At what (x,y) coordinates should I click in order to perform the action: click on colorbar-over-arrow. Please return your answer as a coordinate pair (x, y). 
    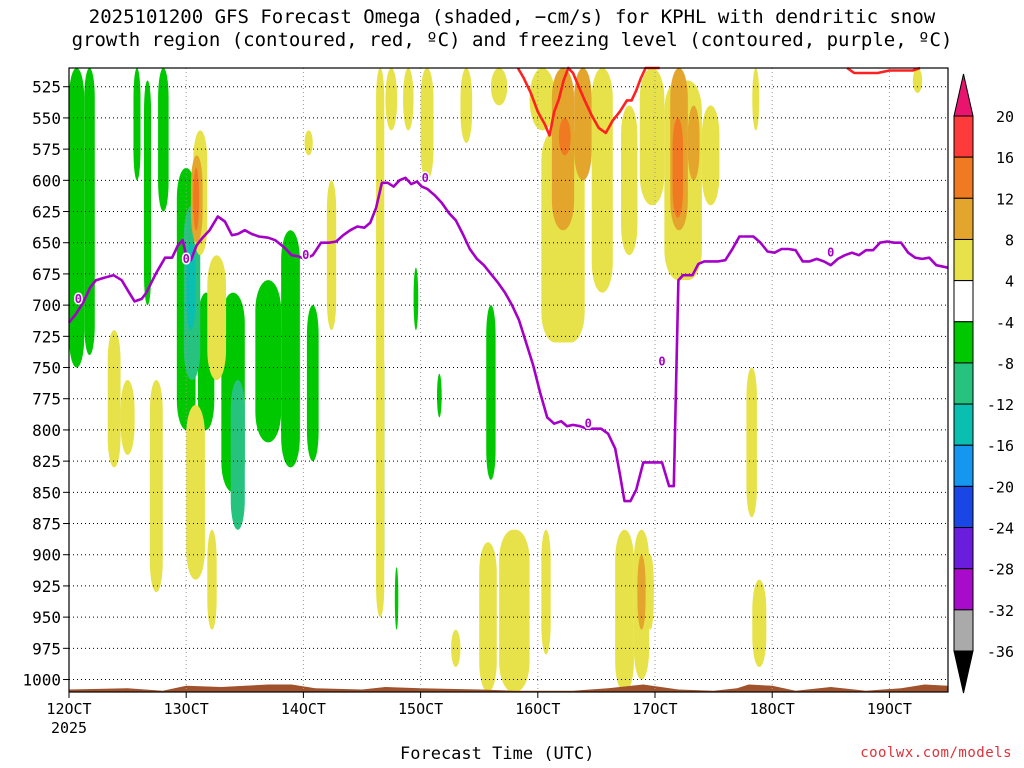
    Looking at the image, I should click on (963, 95).